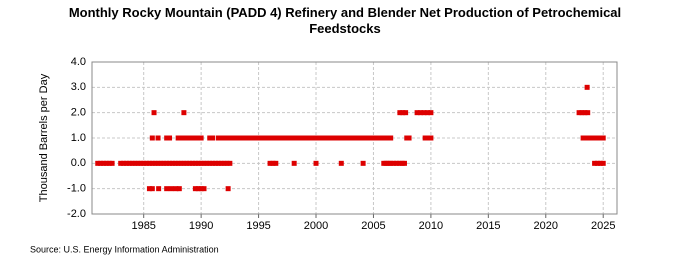  What do you see at coordinates (44, 137) in the screenshot?
I see `y-axis-label: Thousand Barrels per Day` at bounding box center [44, 137].